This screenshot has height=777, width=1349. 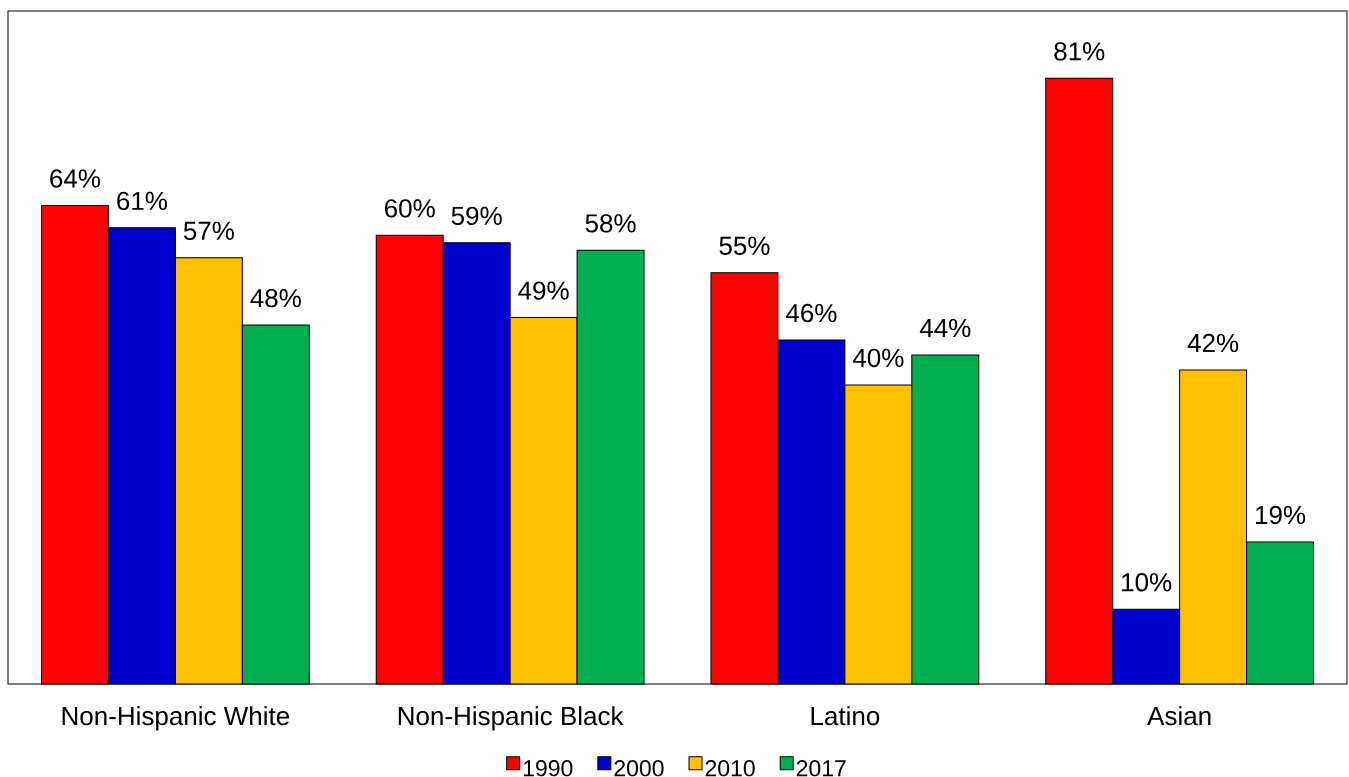 What do you see at coordinates (821, 768) in the screenshot?
I see `legend-label: 2017` at bounding box center [821, 768].